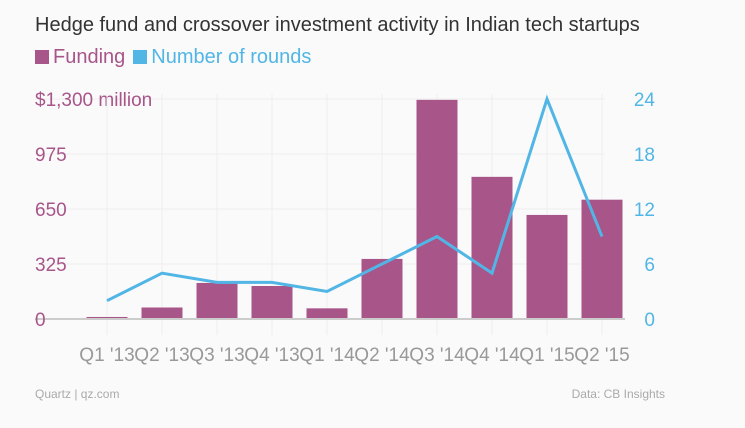 This screenshot has width=745, height=428. I want to click on x-tick-label: Q3 '13, so click(216, 355).